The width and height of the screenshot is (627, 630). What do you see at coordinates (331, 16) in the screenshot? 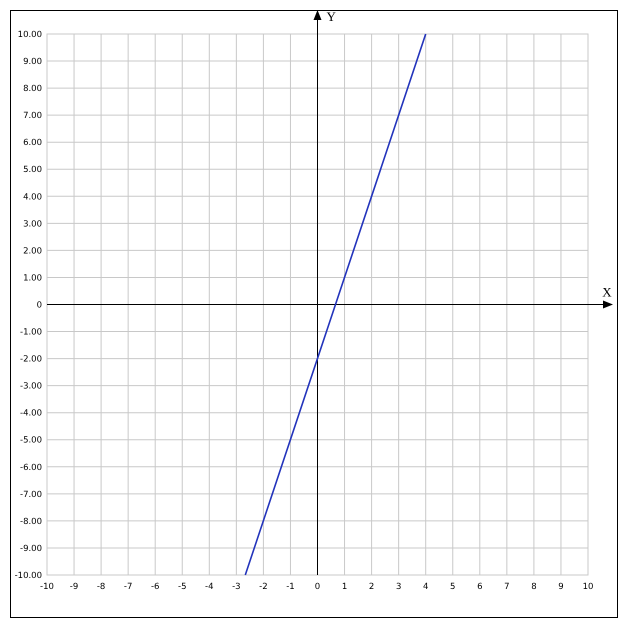
I see `y-axis-title: Y` at bounding box center [331, 16].